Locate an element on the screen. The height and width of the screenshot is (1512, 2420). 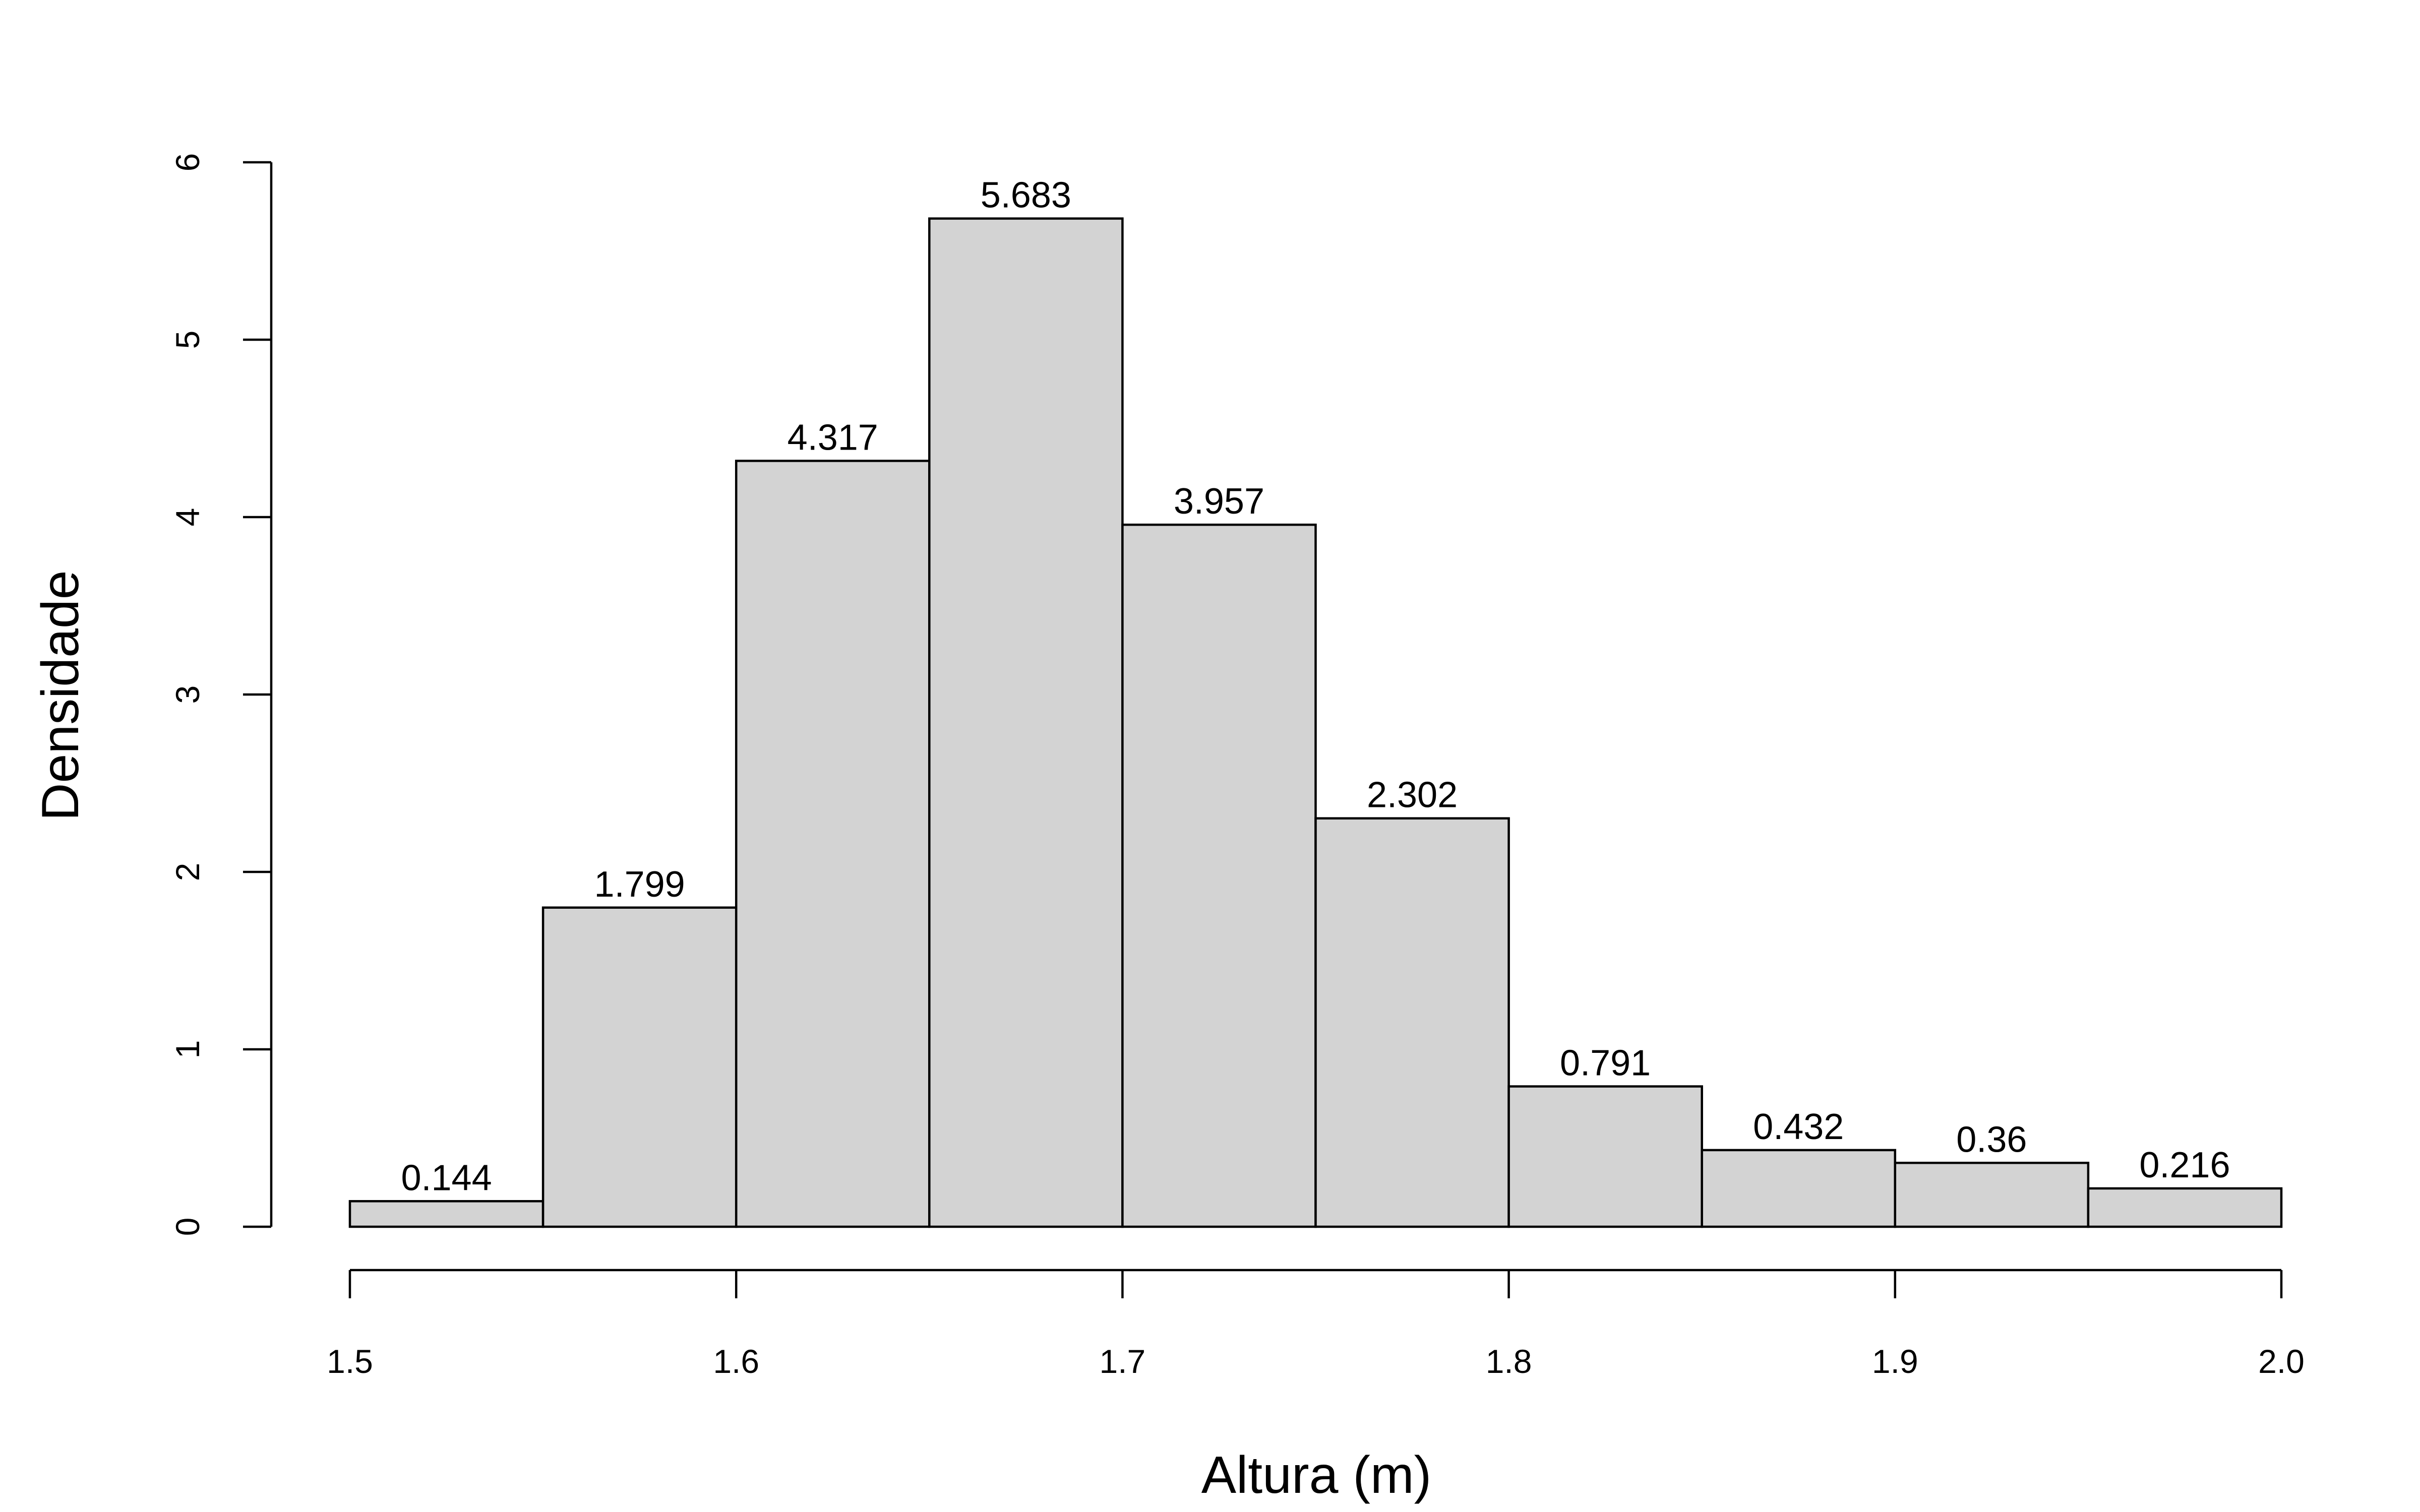
bar-value-label: 3.957 is located at coordinates (1219, 501).